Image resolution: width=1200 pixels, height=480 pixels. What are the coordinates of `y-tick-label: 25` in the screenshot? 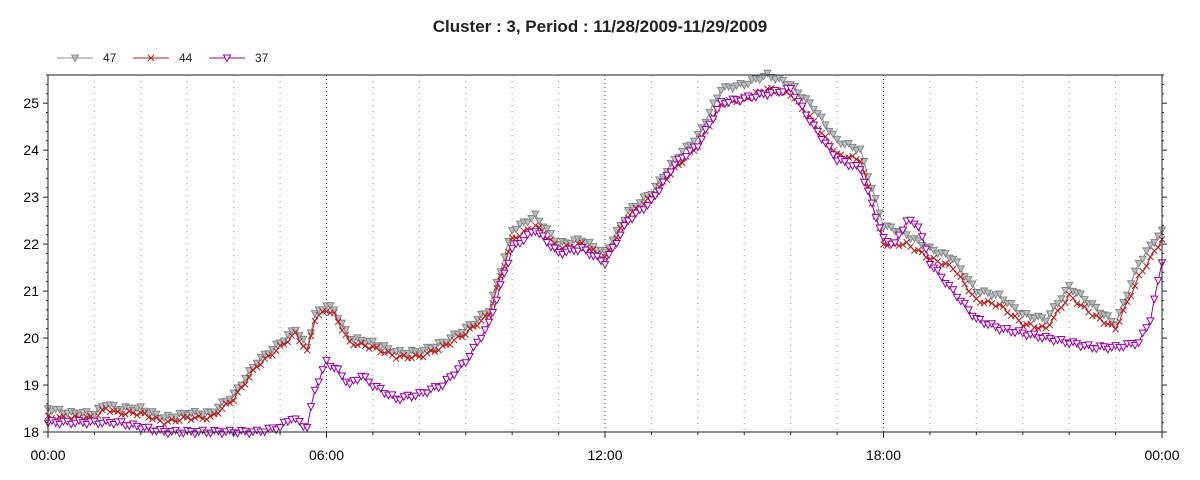 It's located at (31, 103).